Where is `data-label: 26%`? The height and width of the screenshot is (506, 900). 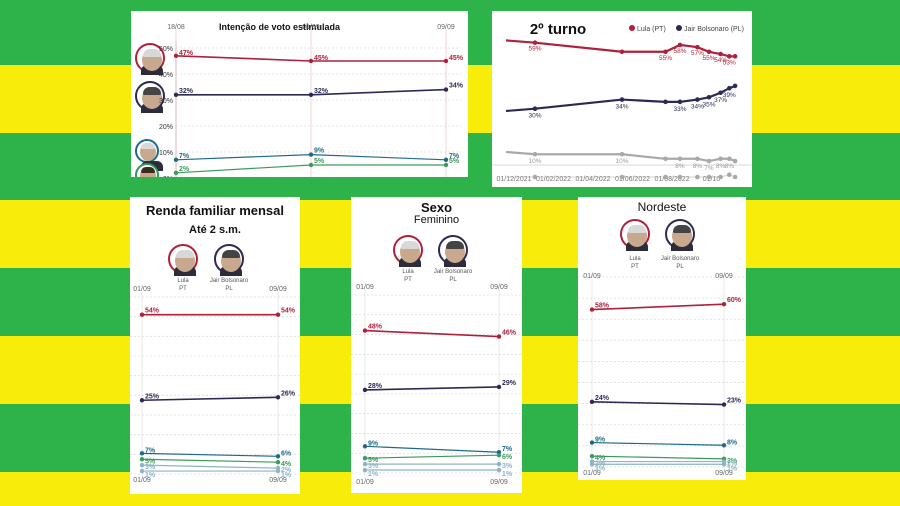
data-label: 26% is located at coordinates (288, 393).